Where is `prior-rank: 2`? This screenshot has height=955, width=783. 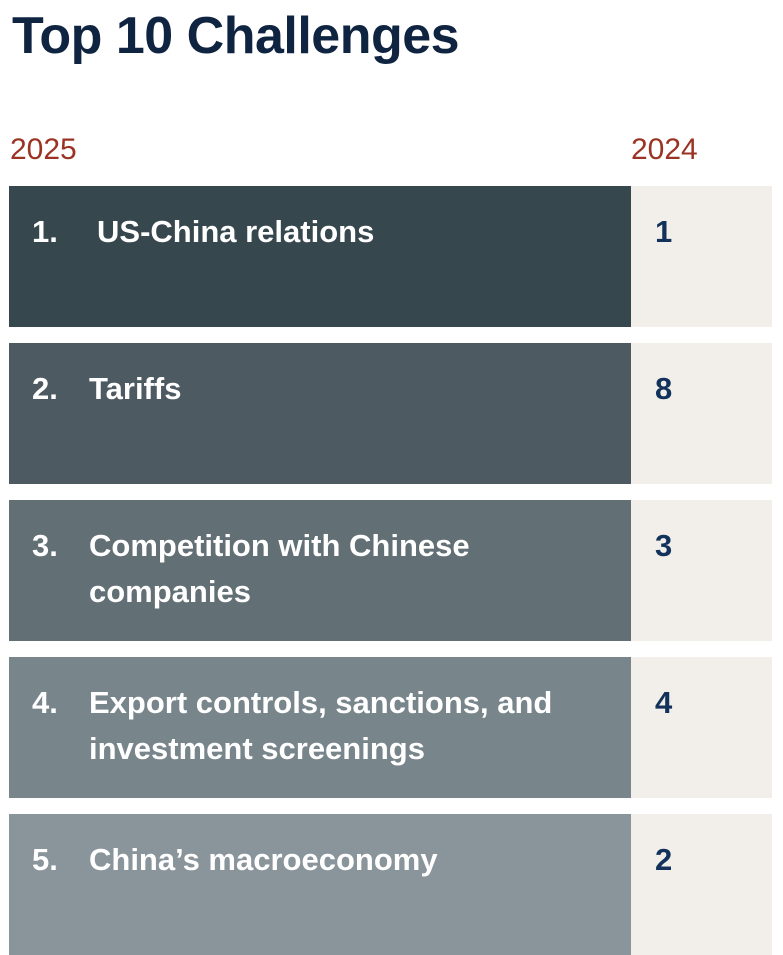
prior-rank: 2 is located at coordinates (664, 859).